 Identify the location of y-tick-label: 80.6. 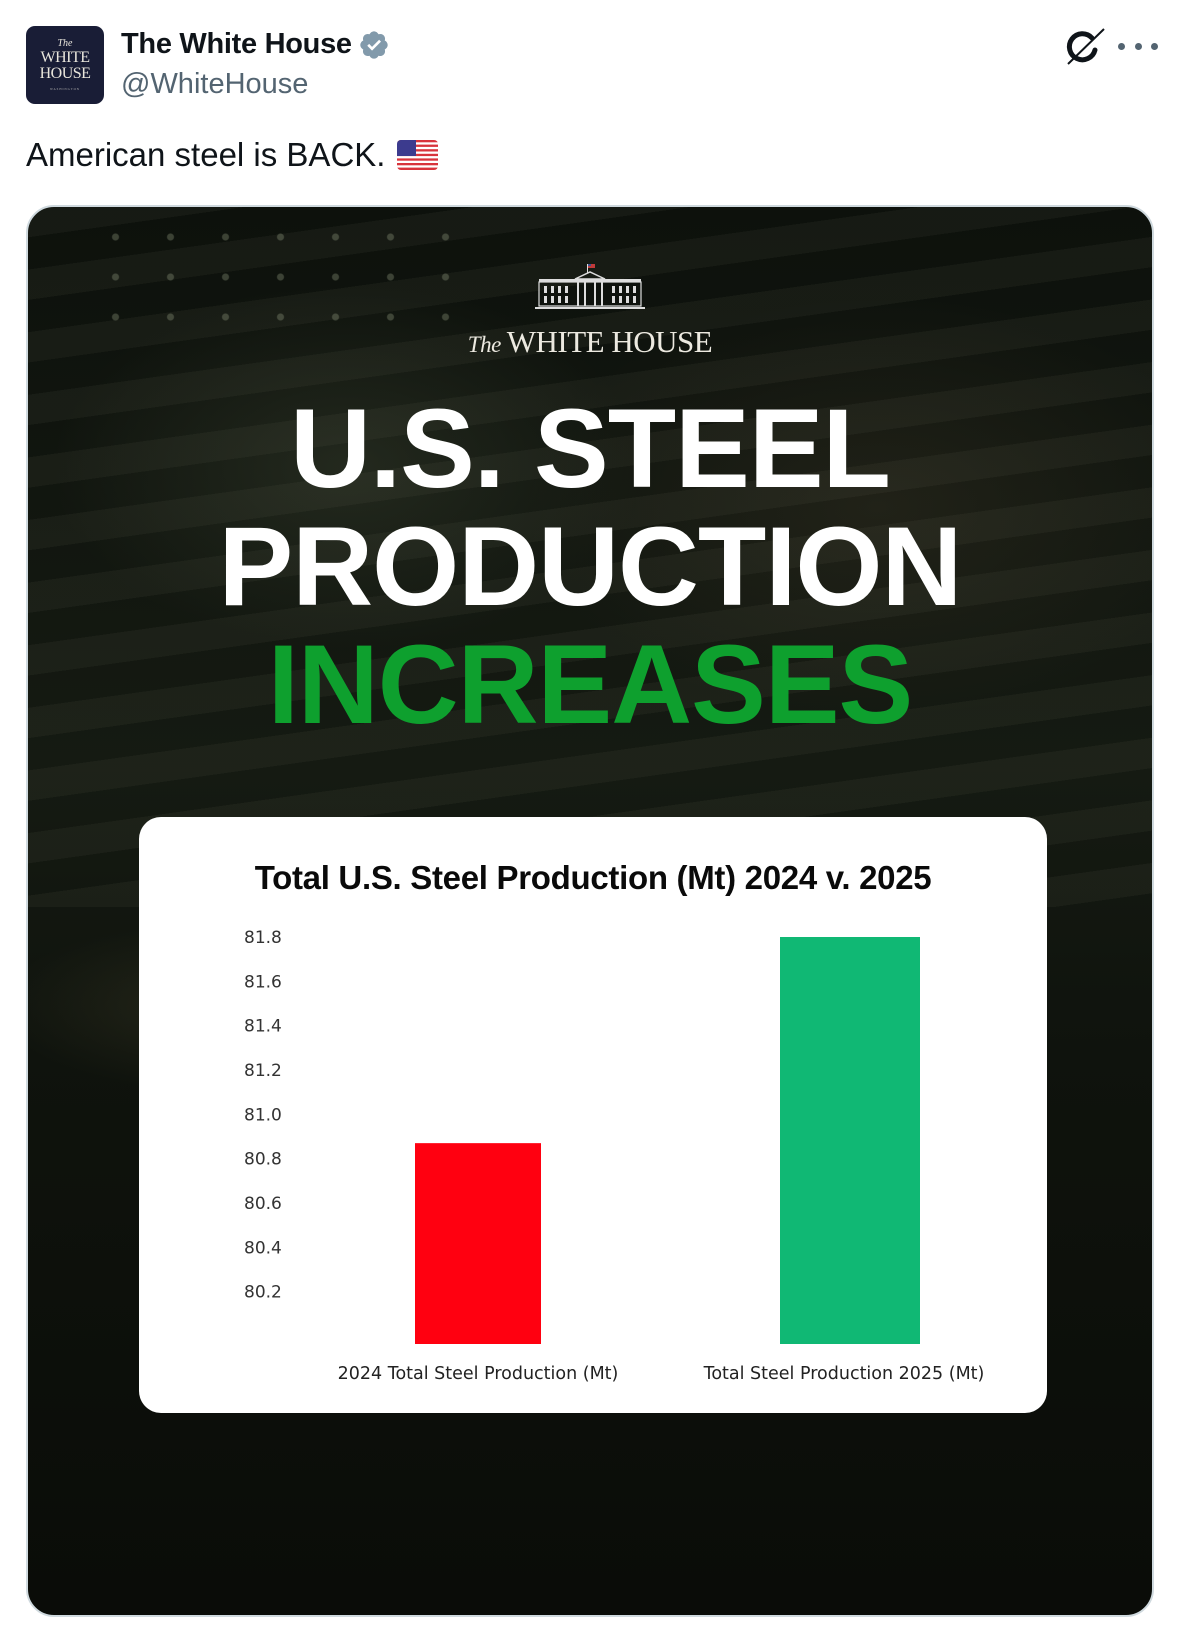
(263, 1204).